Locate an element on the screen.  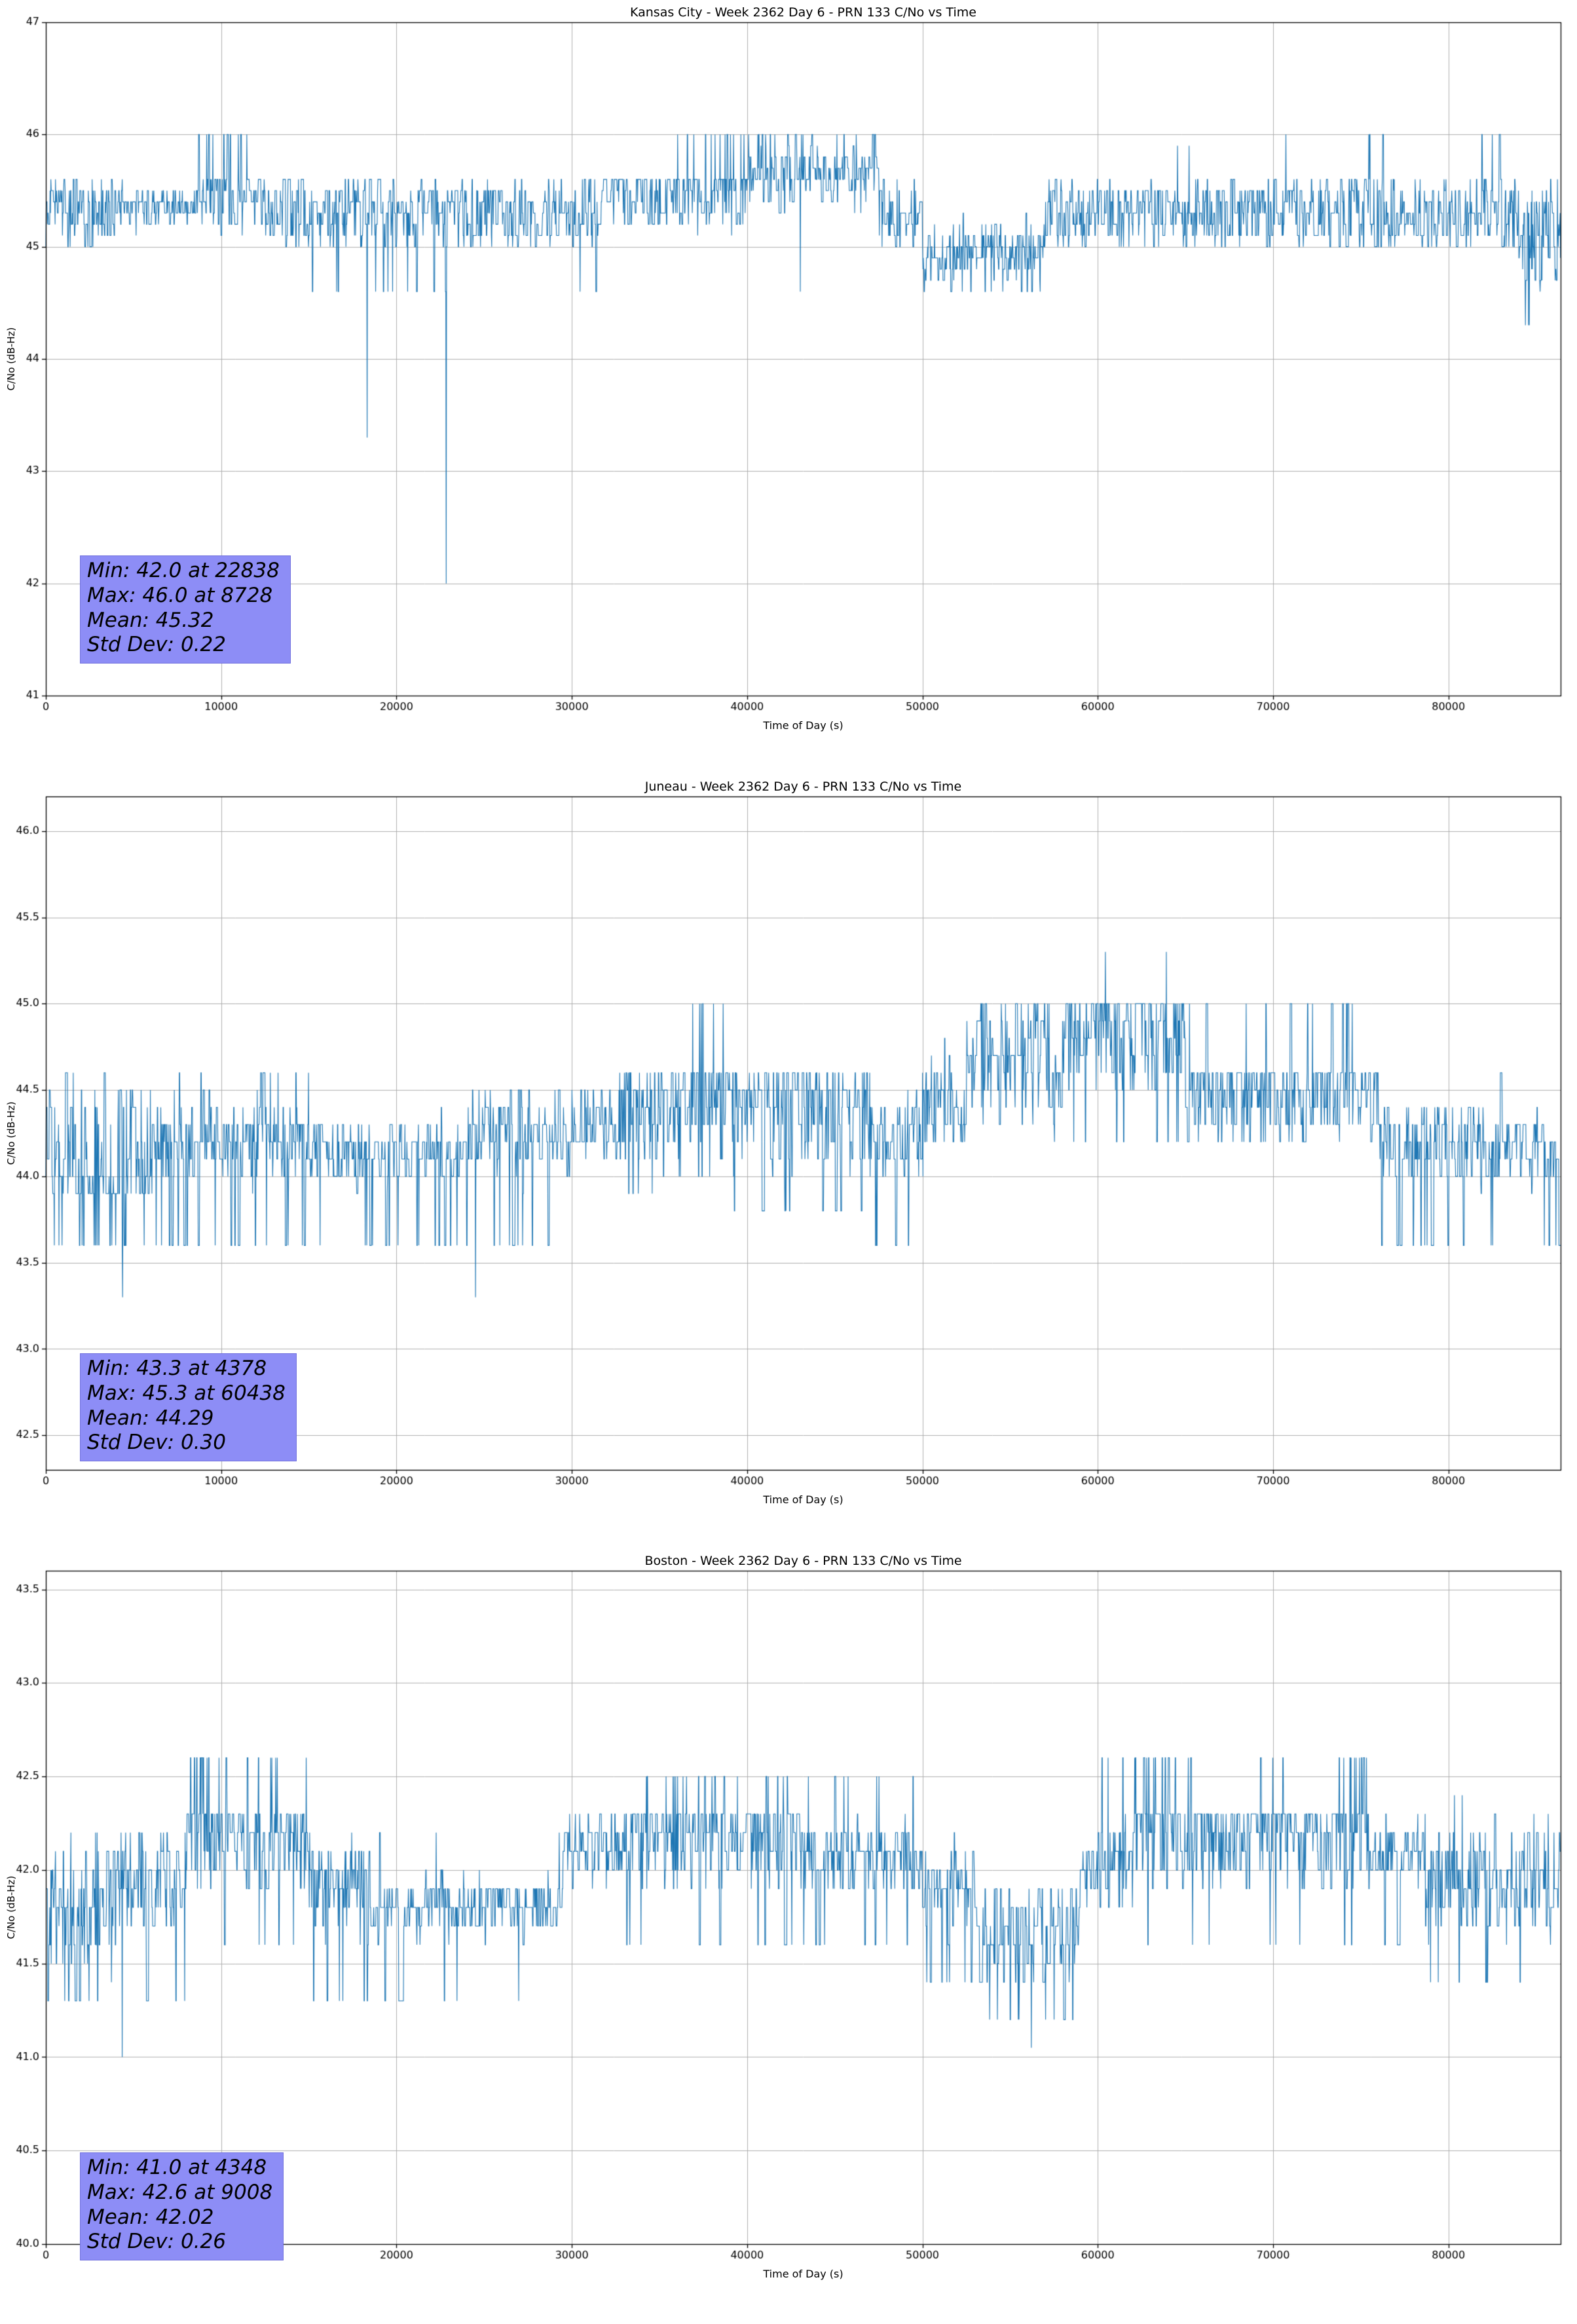
stat-mean: Mean: 45.32 is located at coordinates (150, 620).